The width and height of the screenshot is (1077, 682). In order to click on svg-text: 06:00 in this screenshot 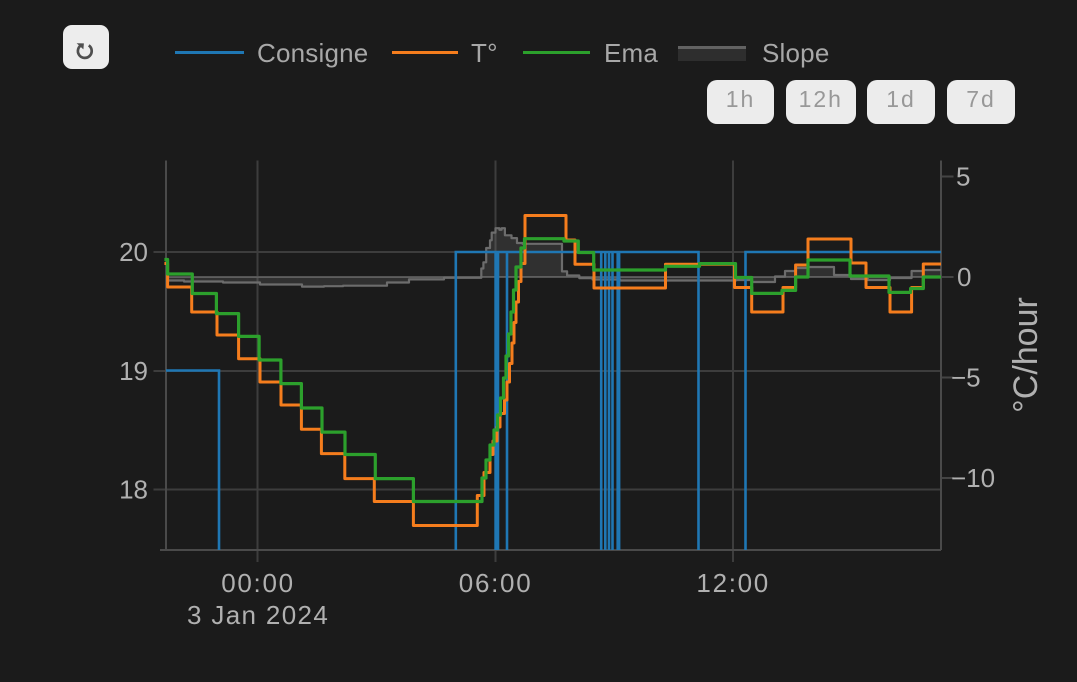, I will do `click(496, 583)`.